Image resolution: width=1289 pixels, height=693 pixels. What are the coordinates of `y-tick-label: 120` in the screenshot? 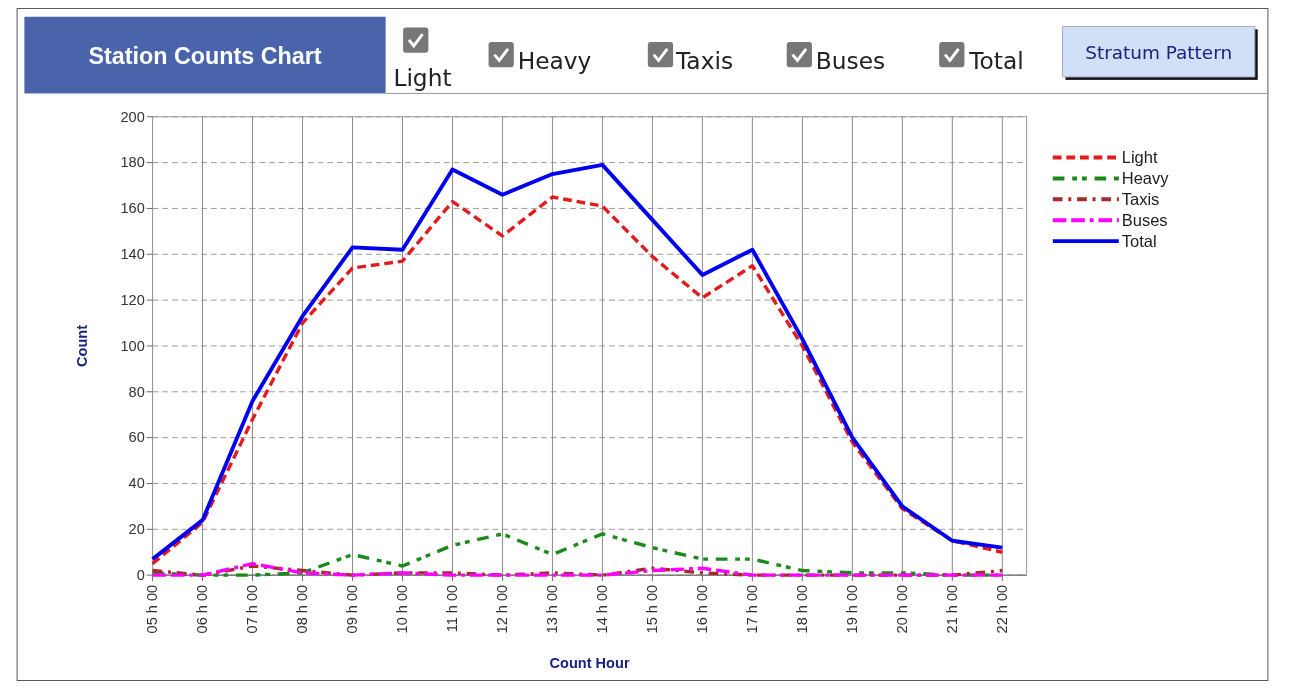 It's located at (132, 299).